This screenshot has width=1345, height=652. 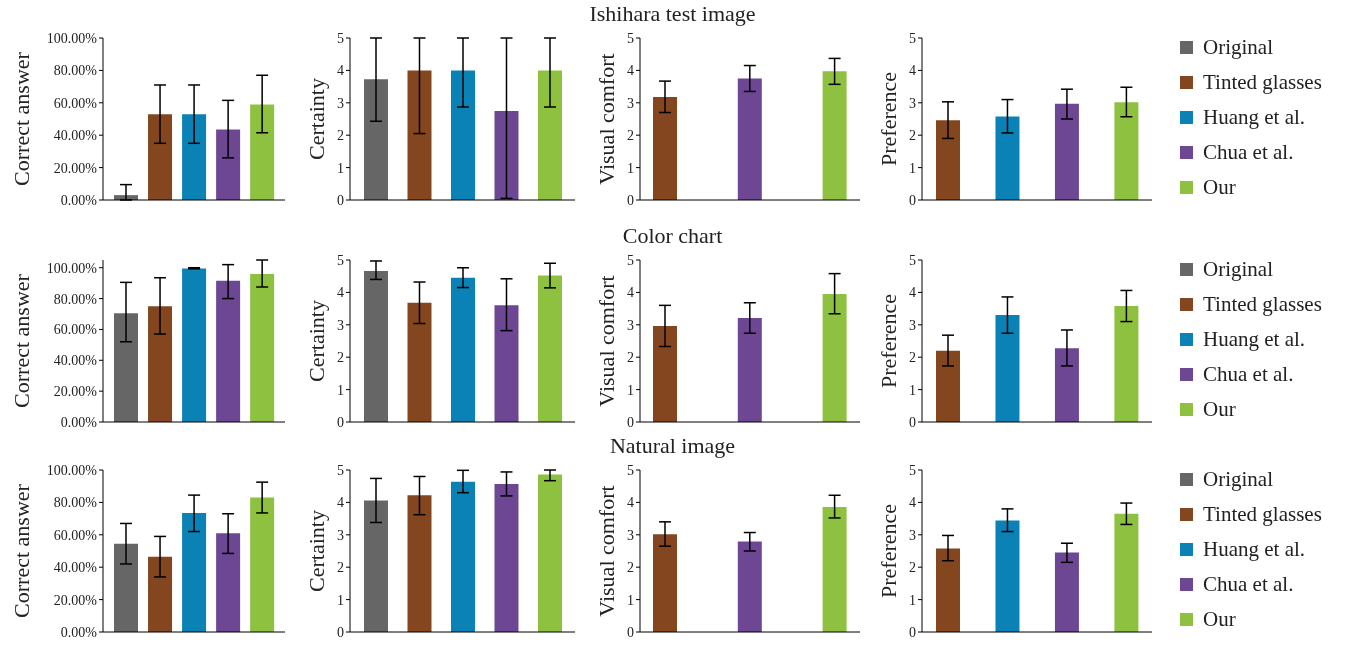 What do you see at coordinates (72, 470) in the screenshot?
I see `y-tick-label: 100.00%` at bounding box center [72, 470].